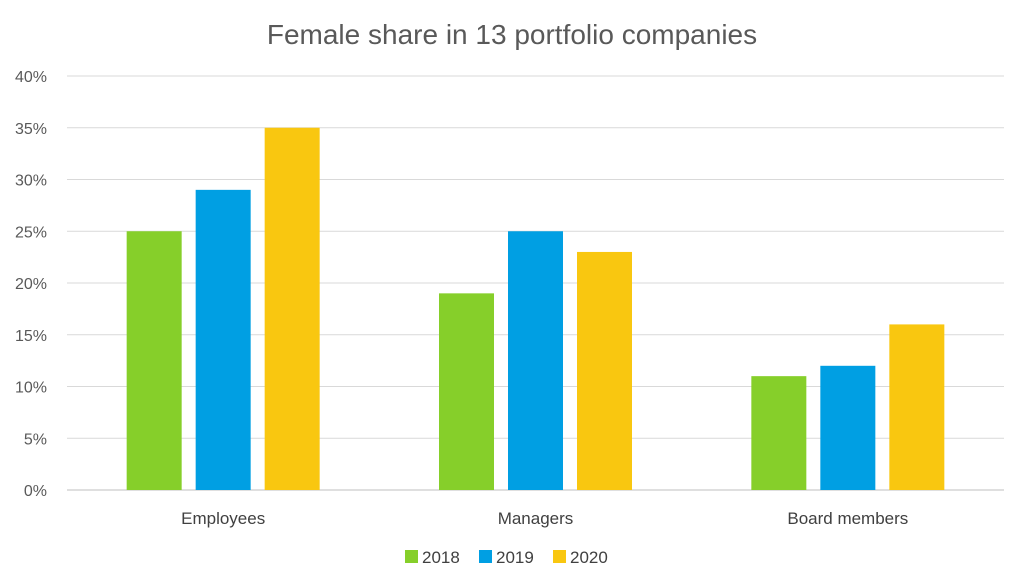 The image size is (1024, 586). I want to click on legend-swatch-2020, so click(559, 556).